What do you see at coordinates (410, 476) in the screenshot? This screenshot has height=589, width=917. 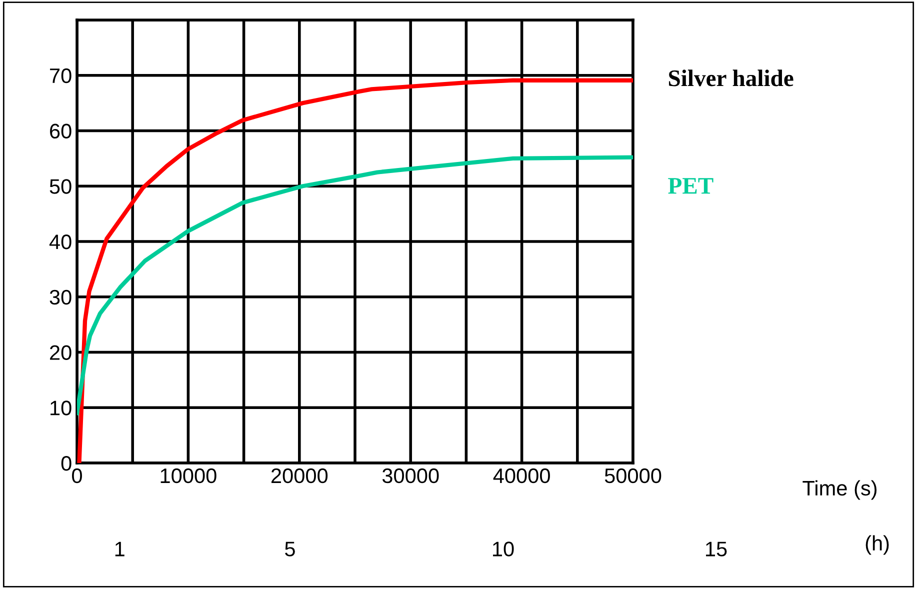 I see `x-tick-label: 30000` at bounding box center [410, 476].